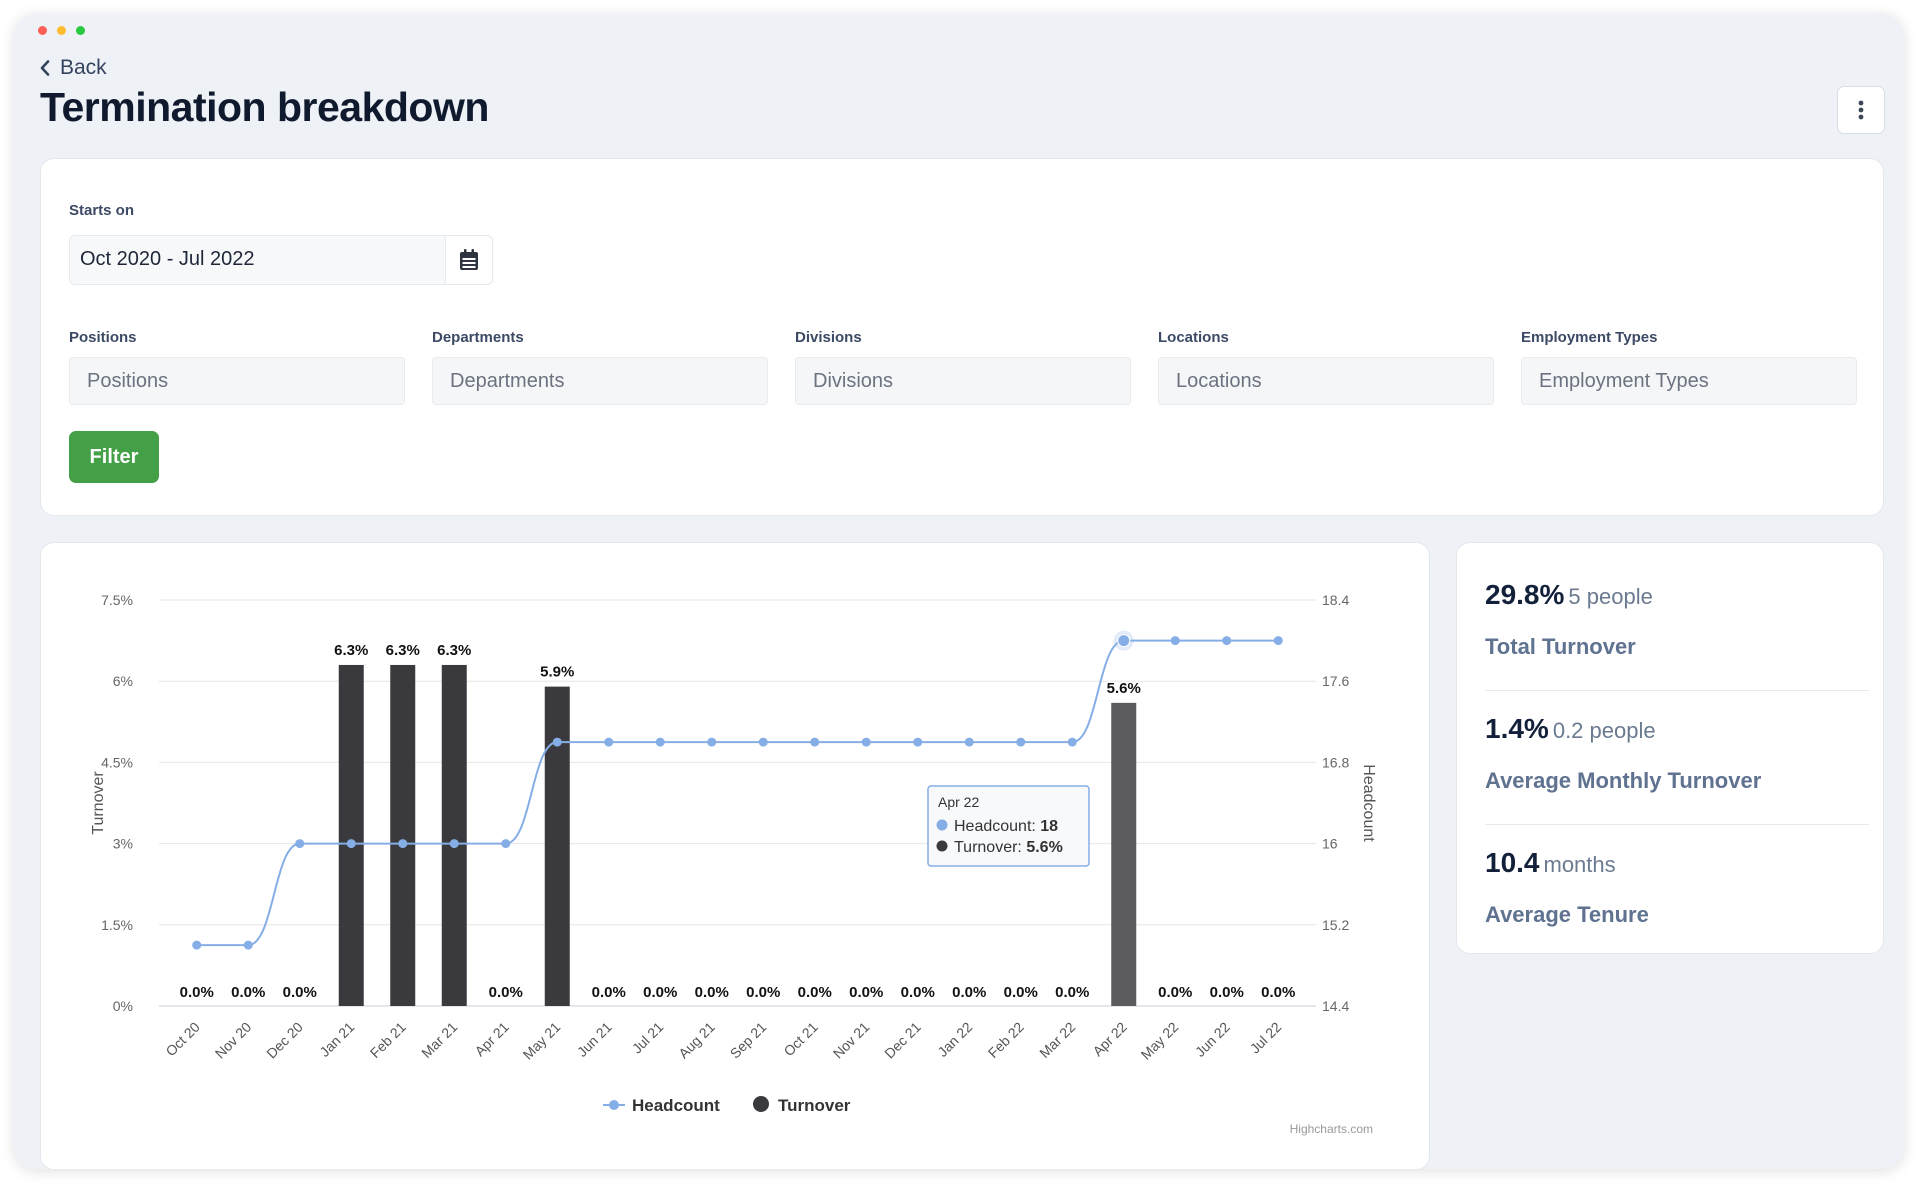 Image resolution: width=1920 pixels, height=1192 pixels. I want to click on average-monthly-turnover-label: Average Monthly Turnover, so click(1623, 780).